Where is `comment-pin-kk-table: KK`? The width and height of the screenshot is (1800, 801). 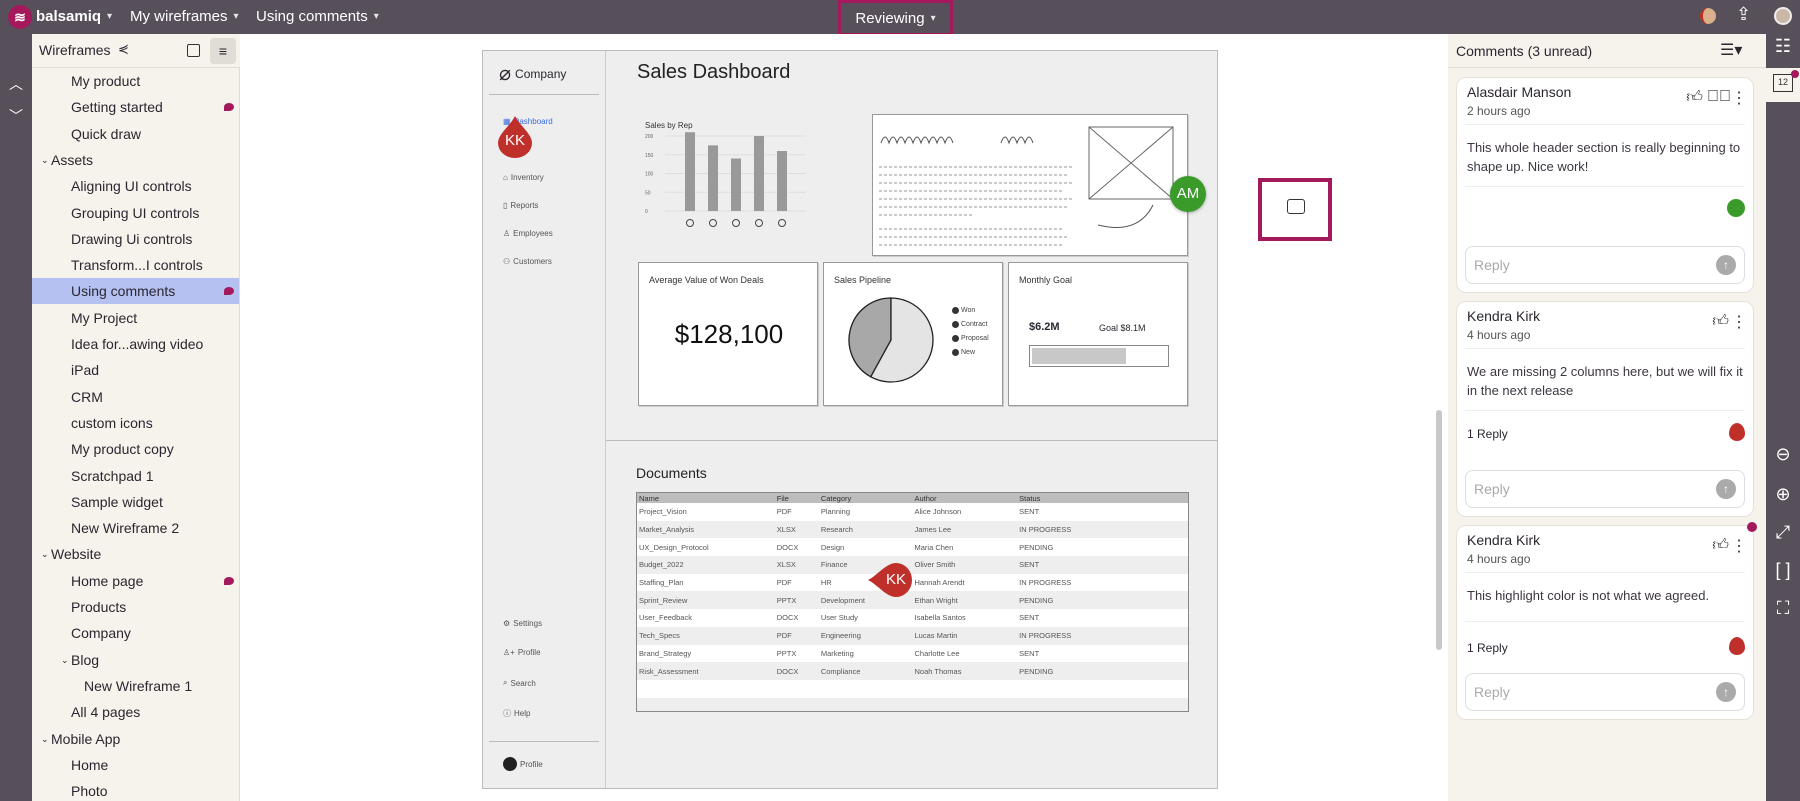 comment-pin-kk-table: KK is located at coordinates (890, 580).